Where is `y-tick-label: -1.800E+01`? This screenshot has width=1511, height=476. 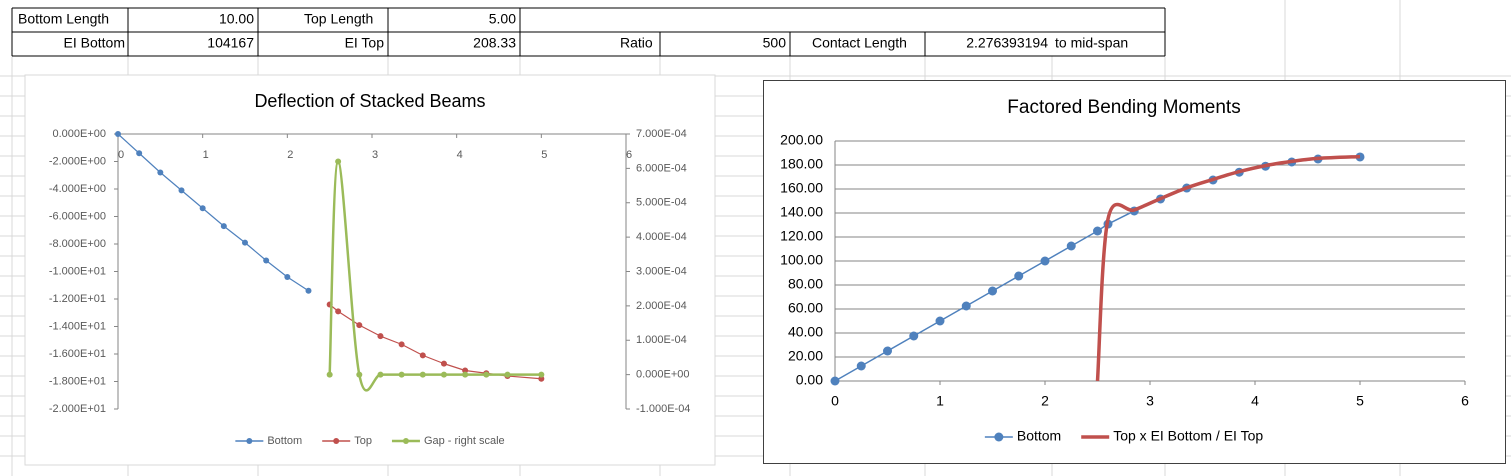 y-tick-label: -1.800E+01 is located at coordinates (77, 381).